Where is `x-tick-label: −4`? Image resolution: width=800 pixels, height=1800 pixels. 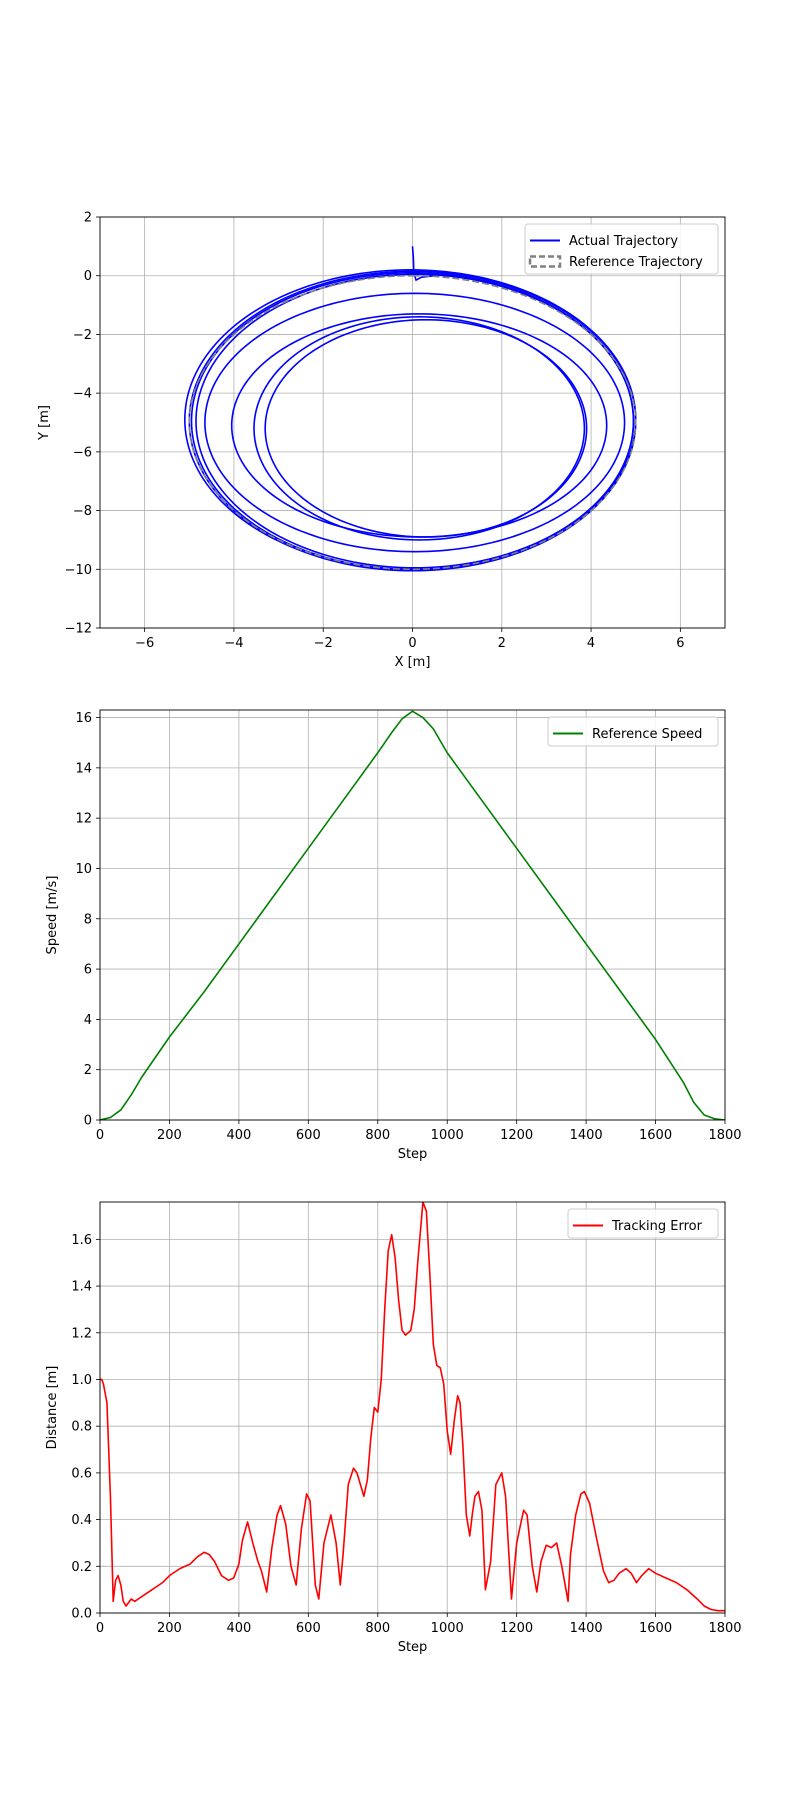
x-tick-label: −4 is located at coordinates (233, 643).